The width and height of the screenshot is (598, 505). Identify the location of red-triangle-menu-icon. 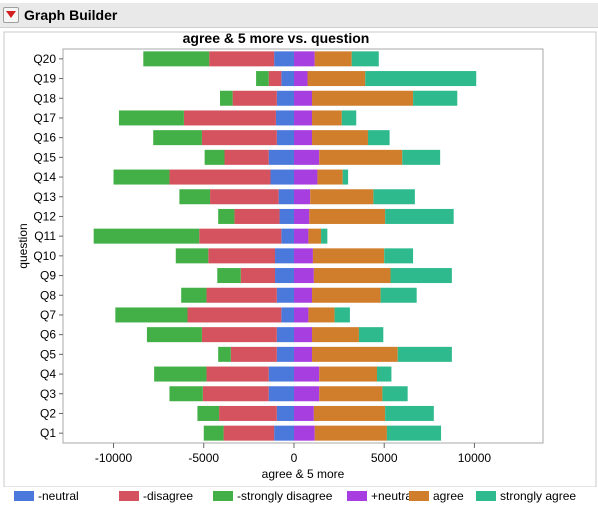
(11, 15).